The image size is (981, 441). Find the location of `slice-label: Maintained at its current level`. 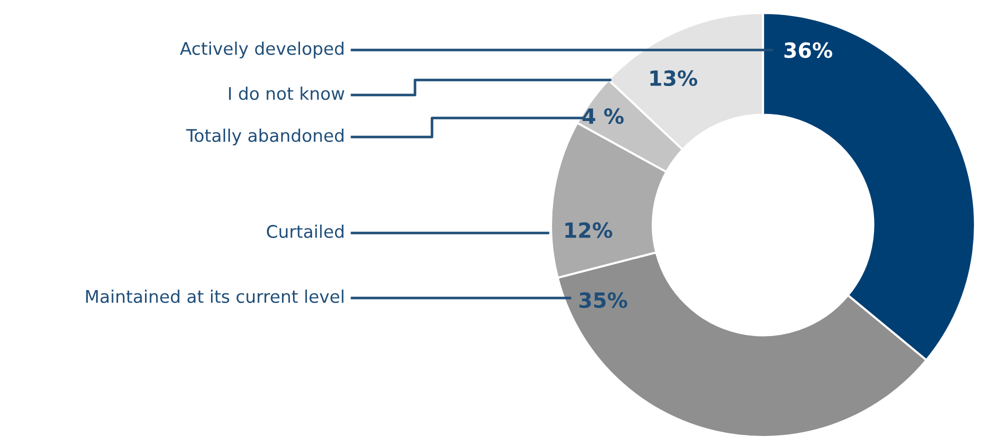

slice-label: Maintained at its current level is located at coordinates (215, 297).